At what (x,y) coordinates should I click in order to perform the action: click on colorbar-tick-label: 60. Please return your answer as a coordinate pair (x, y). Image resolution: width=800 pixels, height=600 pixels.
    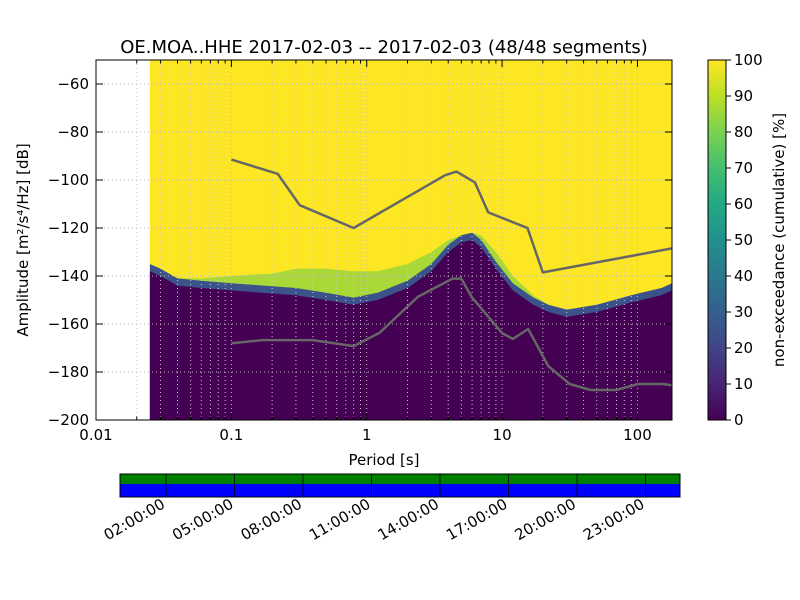
    Looking at the image, I should click on (743, 204).